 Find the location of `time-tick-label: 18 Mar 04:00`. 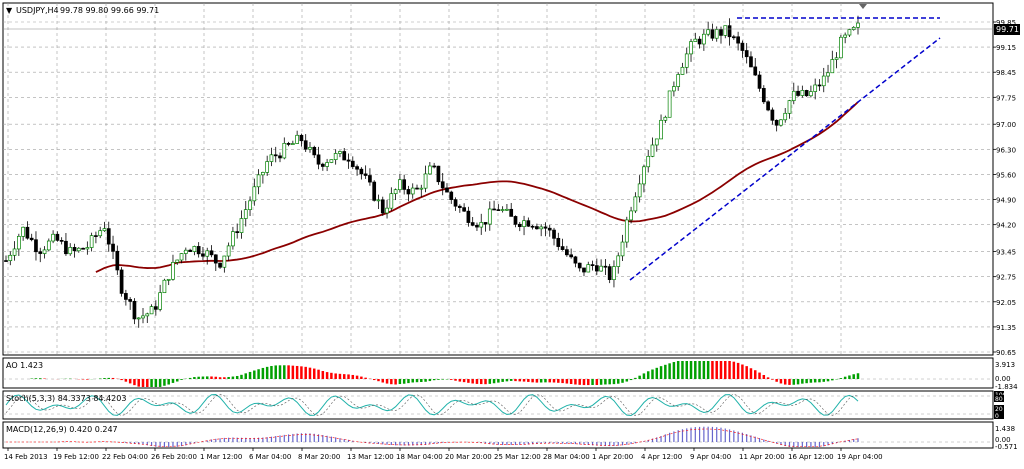

time-tick-label: 18 Mar 04:00 is located at coordinates (419, 457).